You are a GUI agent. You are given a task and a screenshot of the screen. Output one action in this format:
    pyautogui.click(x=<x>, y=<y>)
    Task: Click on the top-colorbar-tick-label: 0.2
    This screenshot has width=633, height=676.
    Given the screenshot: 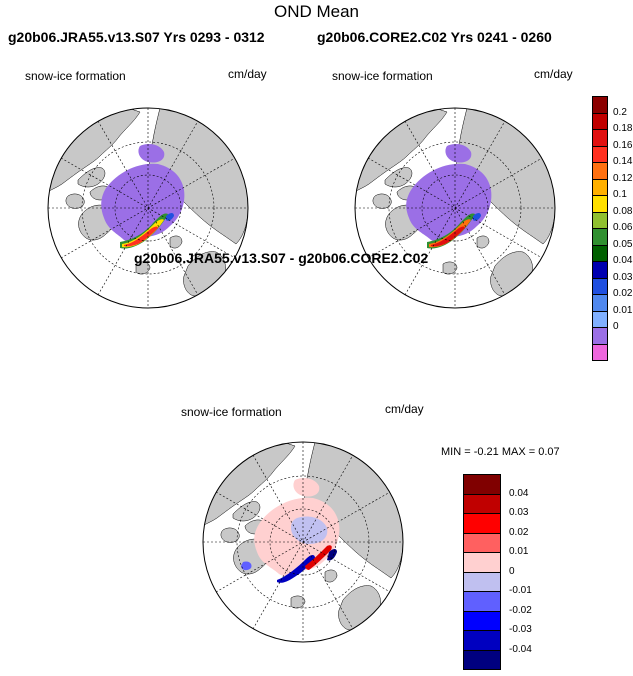 What is the action you would take?
    pyautogui.click(x=620, y=112)
    